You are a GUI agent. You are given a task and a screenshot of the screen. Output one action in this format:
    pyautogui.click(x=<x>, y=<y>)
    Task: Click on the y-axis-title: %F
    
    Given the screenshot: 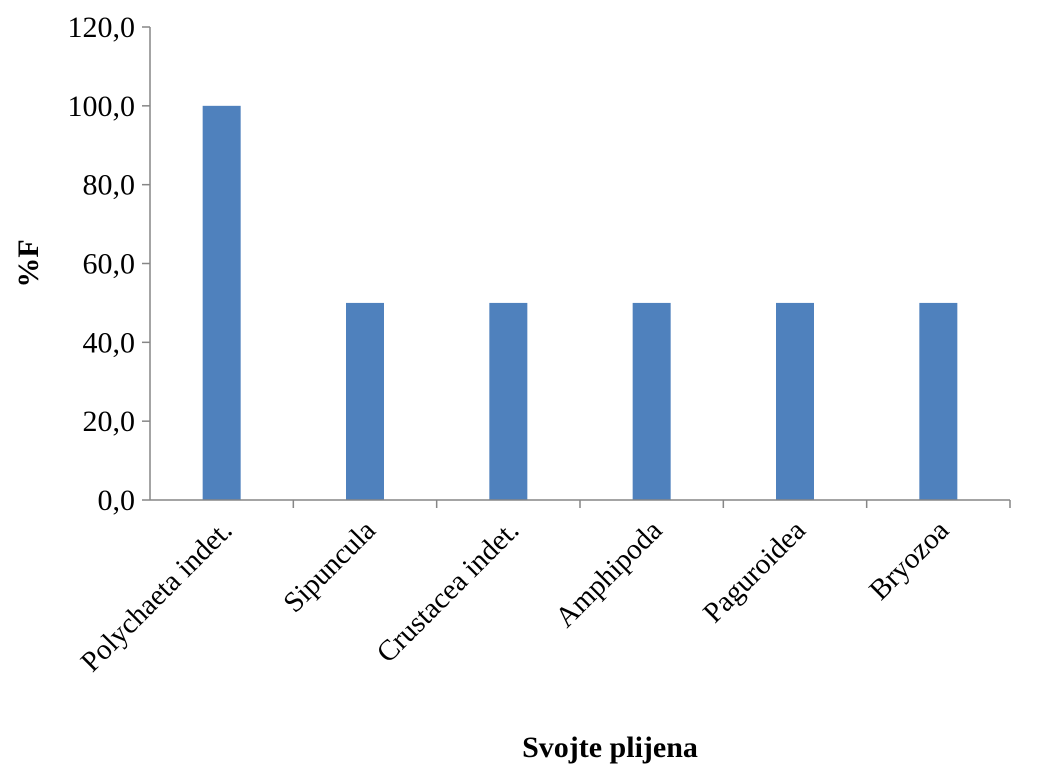 What is the action you would take?
    pyautogui.click(x=28, y=263)
    